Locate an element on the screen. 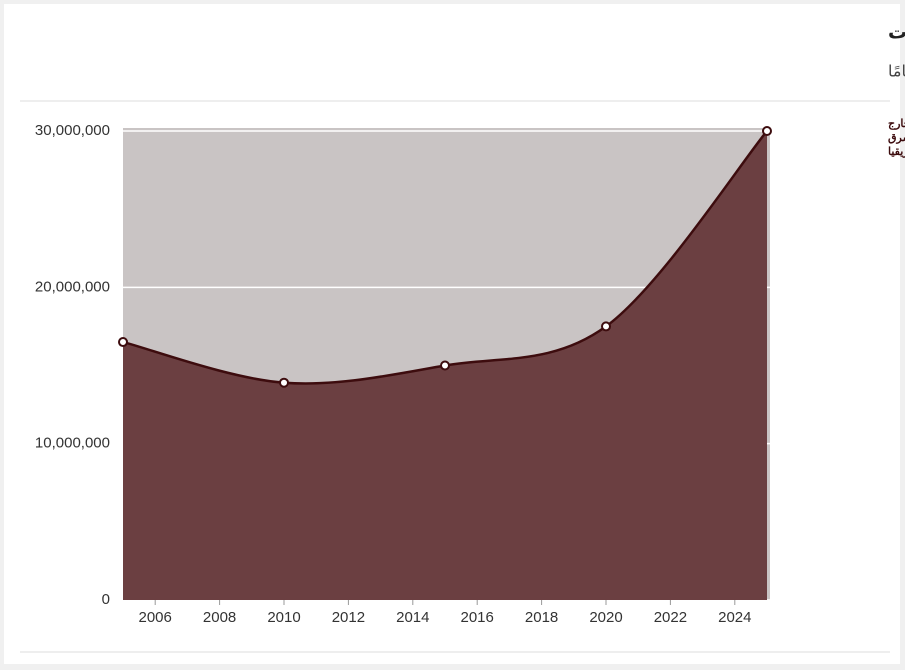  y-tick-label: 0 is located at coordinates (106, 599).